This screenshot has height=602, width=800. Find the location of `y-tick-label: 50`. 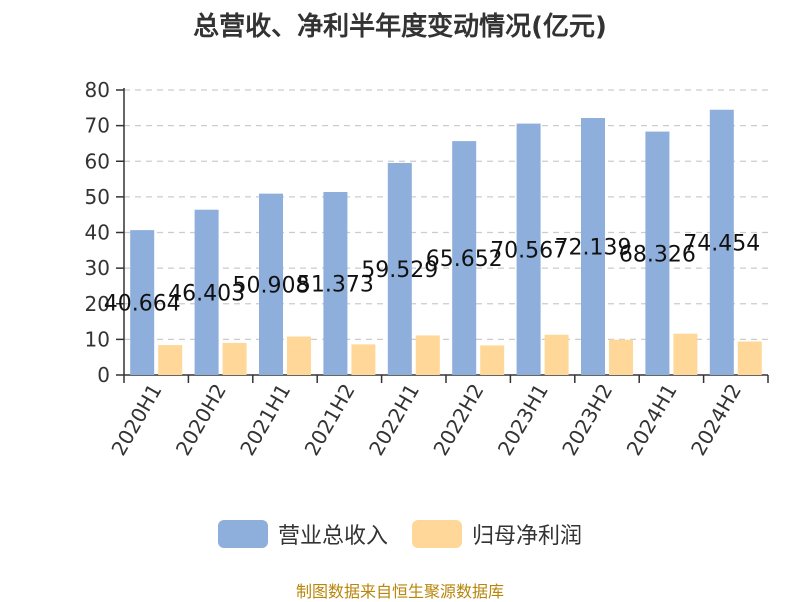

y-tick-label: 50 is located at coordinates (97, 197).